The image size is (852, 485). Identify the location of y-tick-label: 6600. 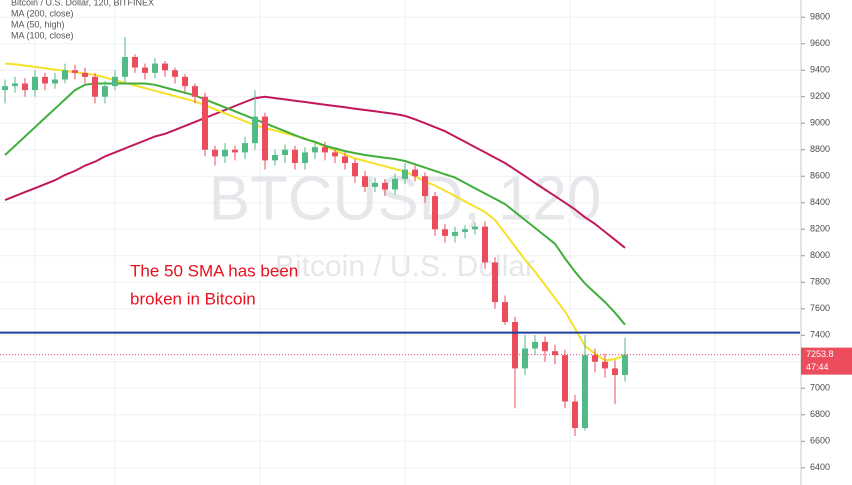
(820, 441).